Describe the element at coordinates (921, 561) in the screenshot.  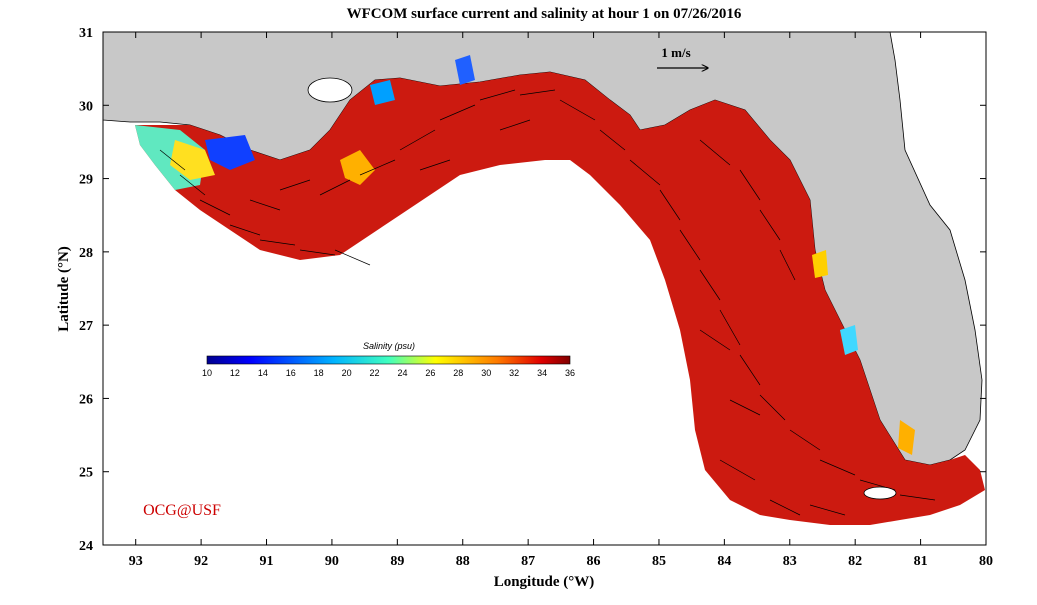
I see `x-tick-label: 81` at that location.